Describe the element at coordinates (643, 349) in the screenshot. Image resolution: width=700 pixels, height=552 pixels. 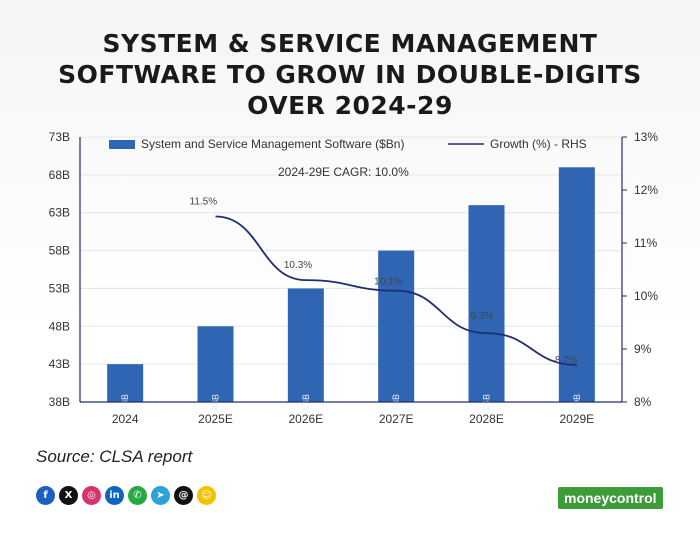
I see `right-tick-label: 9%` at that location.